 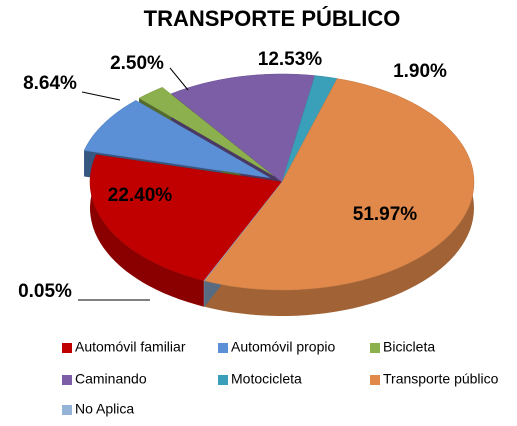 I want to click on chart-title: TRANSPORTE PÚBLICO, so click(x=272, y=18).